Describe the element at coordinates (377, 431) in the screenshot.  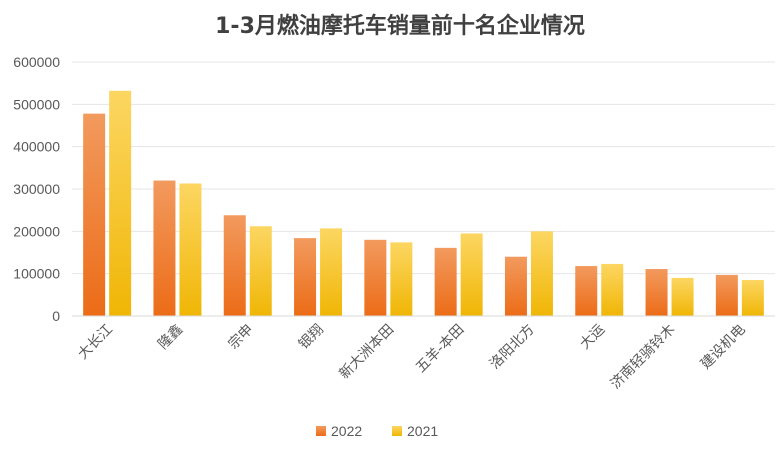
I see `legend: 2022 2021` at that location.